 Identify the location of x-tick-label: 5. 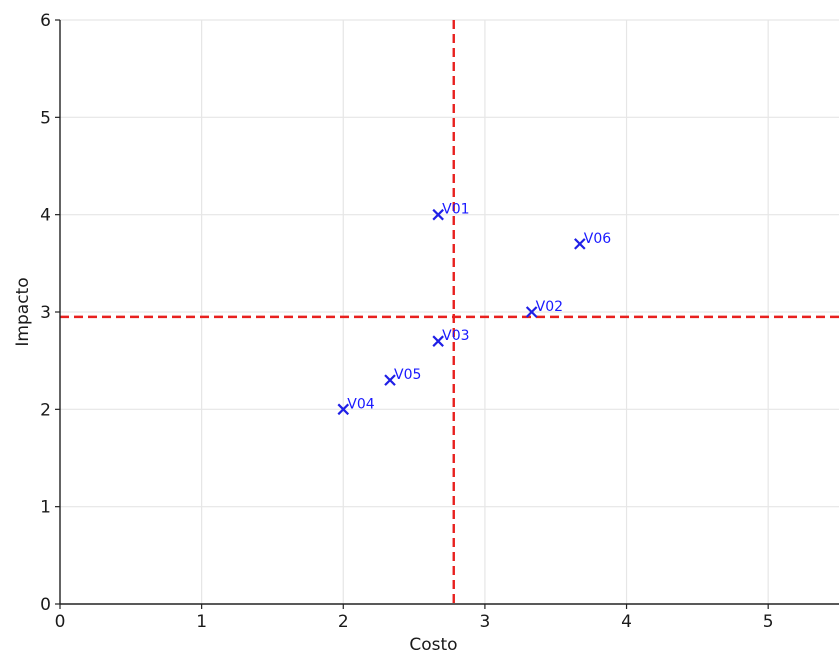
(768, 622).